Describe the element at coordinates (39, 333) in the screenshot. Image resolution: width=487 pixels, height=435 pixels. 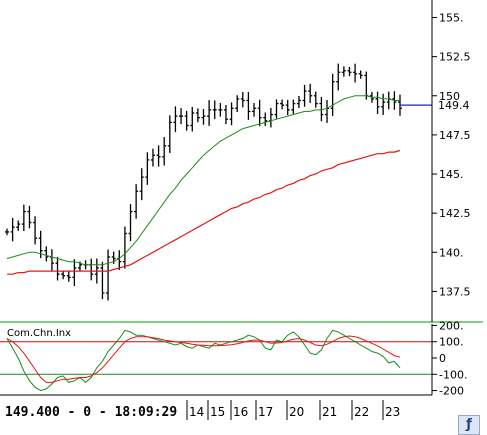
I see `indicator-title: Com.Chn.Inx` at that location.